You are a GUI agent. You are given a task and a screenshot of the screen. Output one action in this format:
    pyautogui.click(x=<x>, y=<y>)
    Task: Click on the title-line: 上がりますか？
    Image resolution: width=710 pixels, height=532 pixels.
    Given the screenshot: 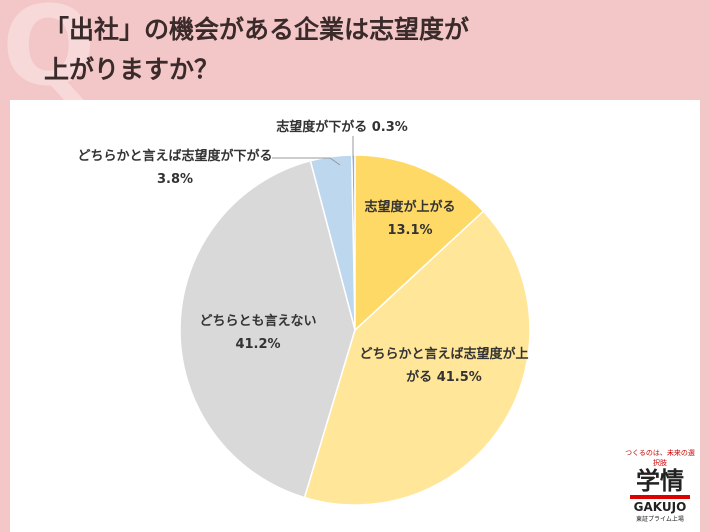 What is the action you would take?
    pyautogui.click(x=132, y=69)
    